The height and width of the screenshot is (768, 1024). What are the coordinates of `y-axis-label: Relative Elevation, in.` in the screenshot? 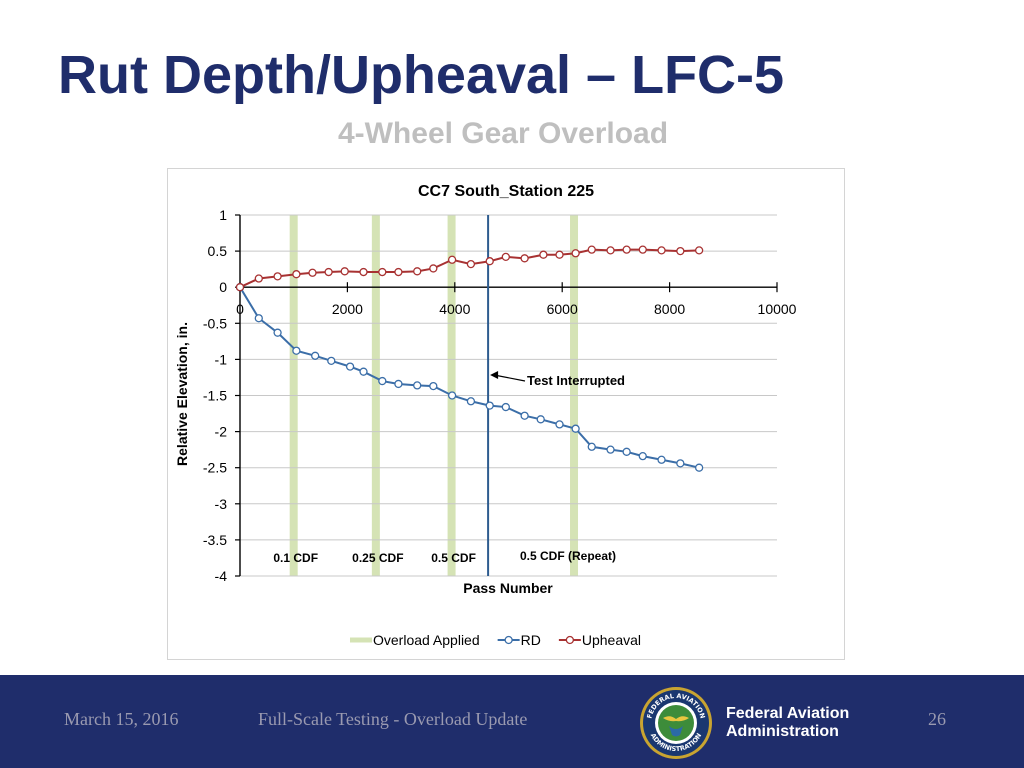 It's located at (182, 394).